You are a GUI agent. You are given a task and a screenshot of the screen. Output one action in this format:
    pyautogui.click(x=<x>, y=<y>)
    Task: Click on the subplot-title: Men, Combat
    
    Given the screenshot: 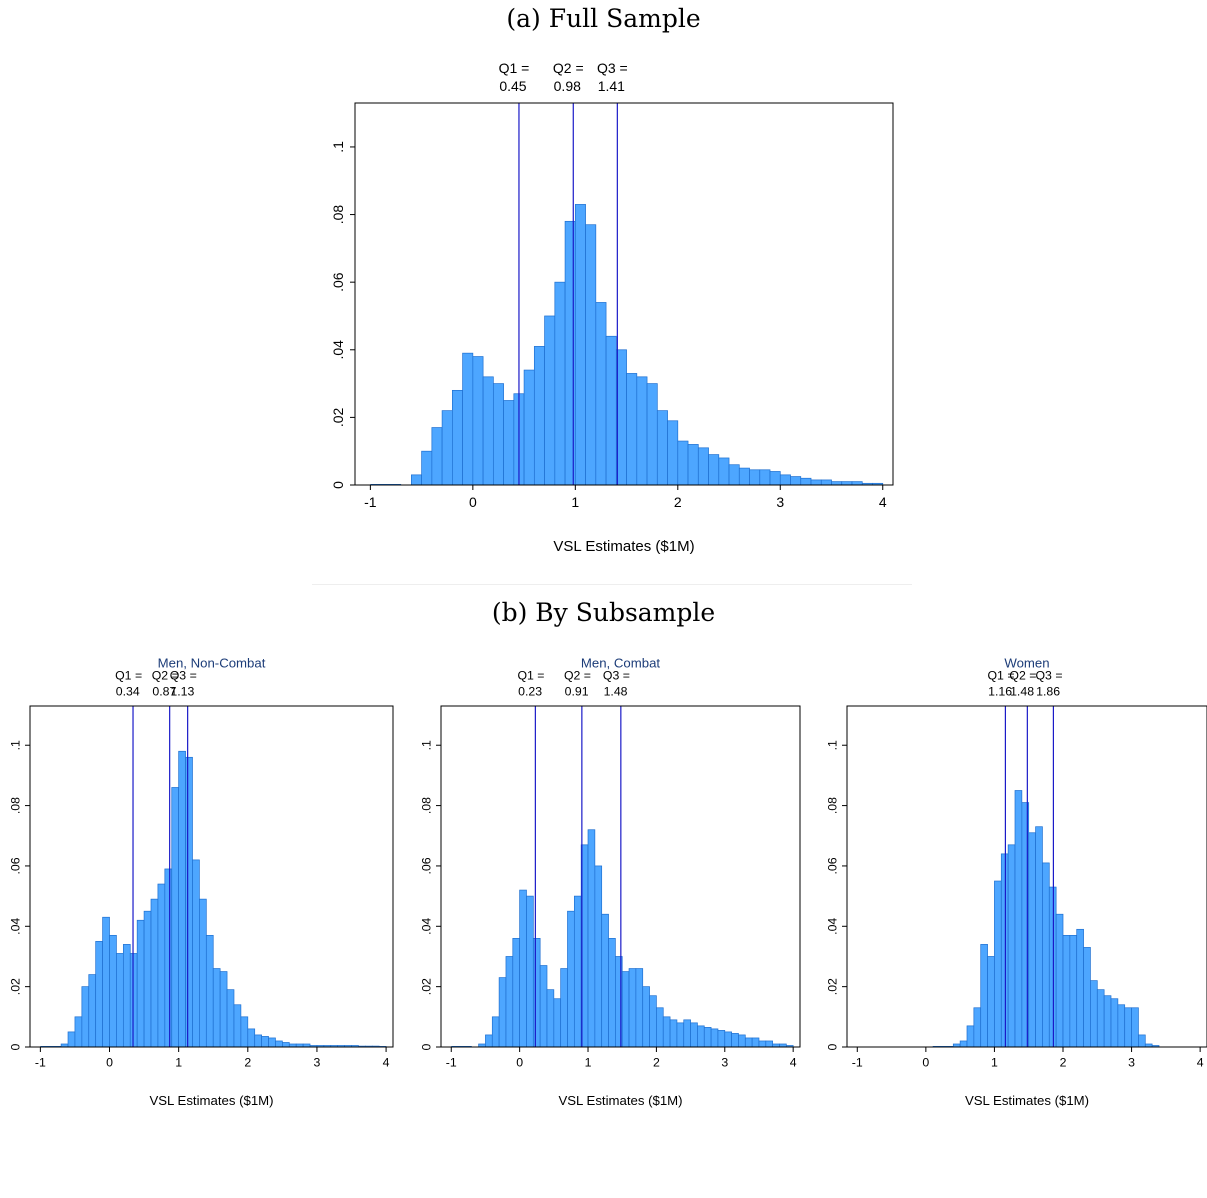 What is the action you would take?
    pyautogui.click(x=620, y=662)
    